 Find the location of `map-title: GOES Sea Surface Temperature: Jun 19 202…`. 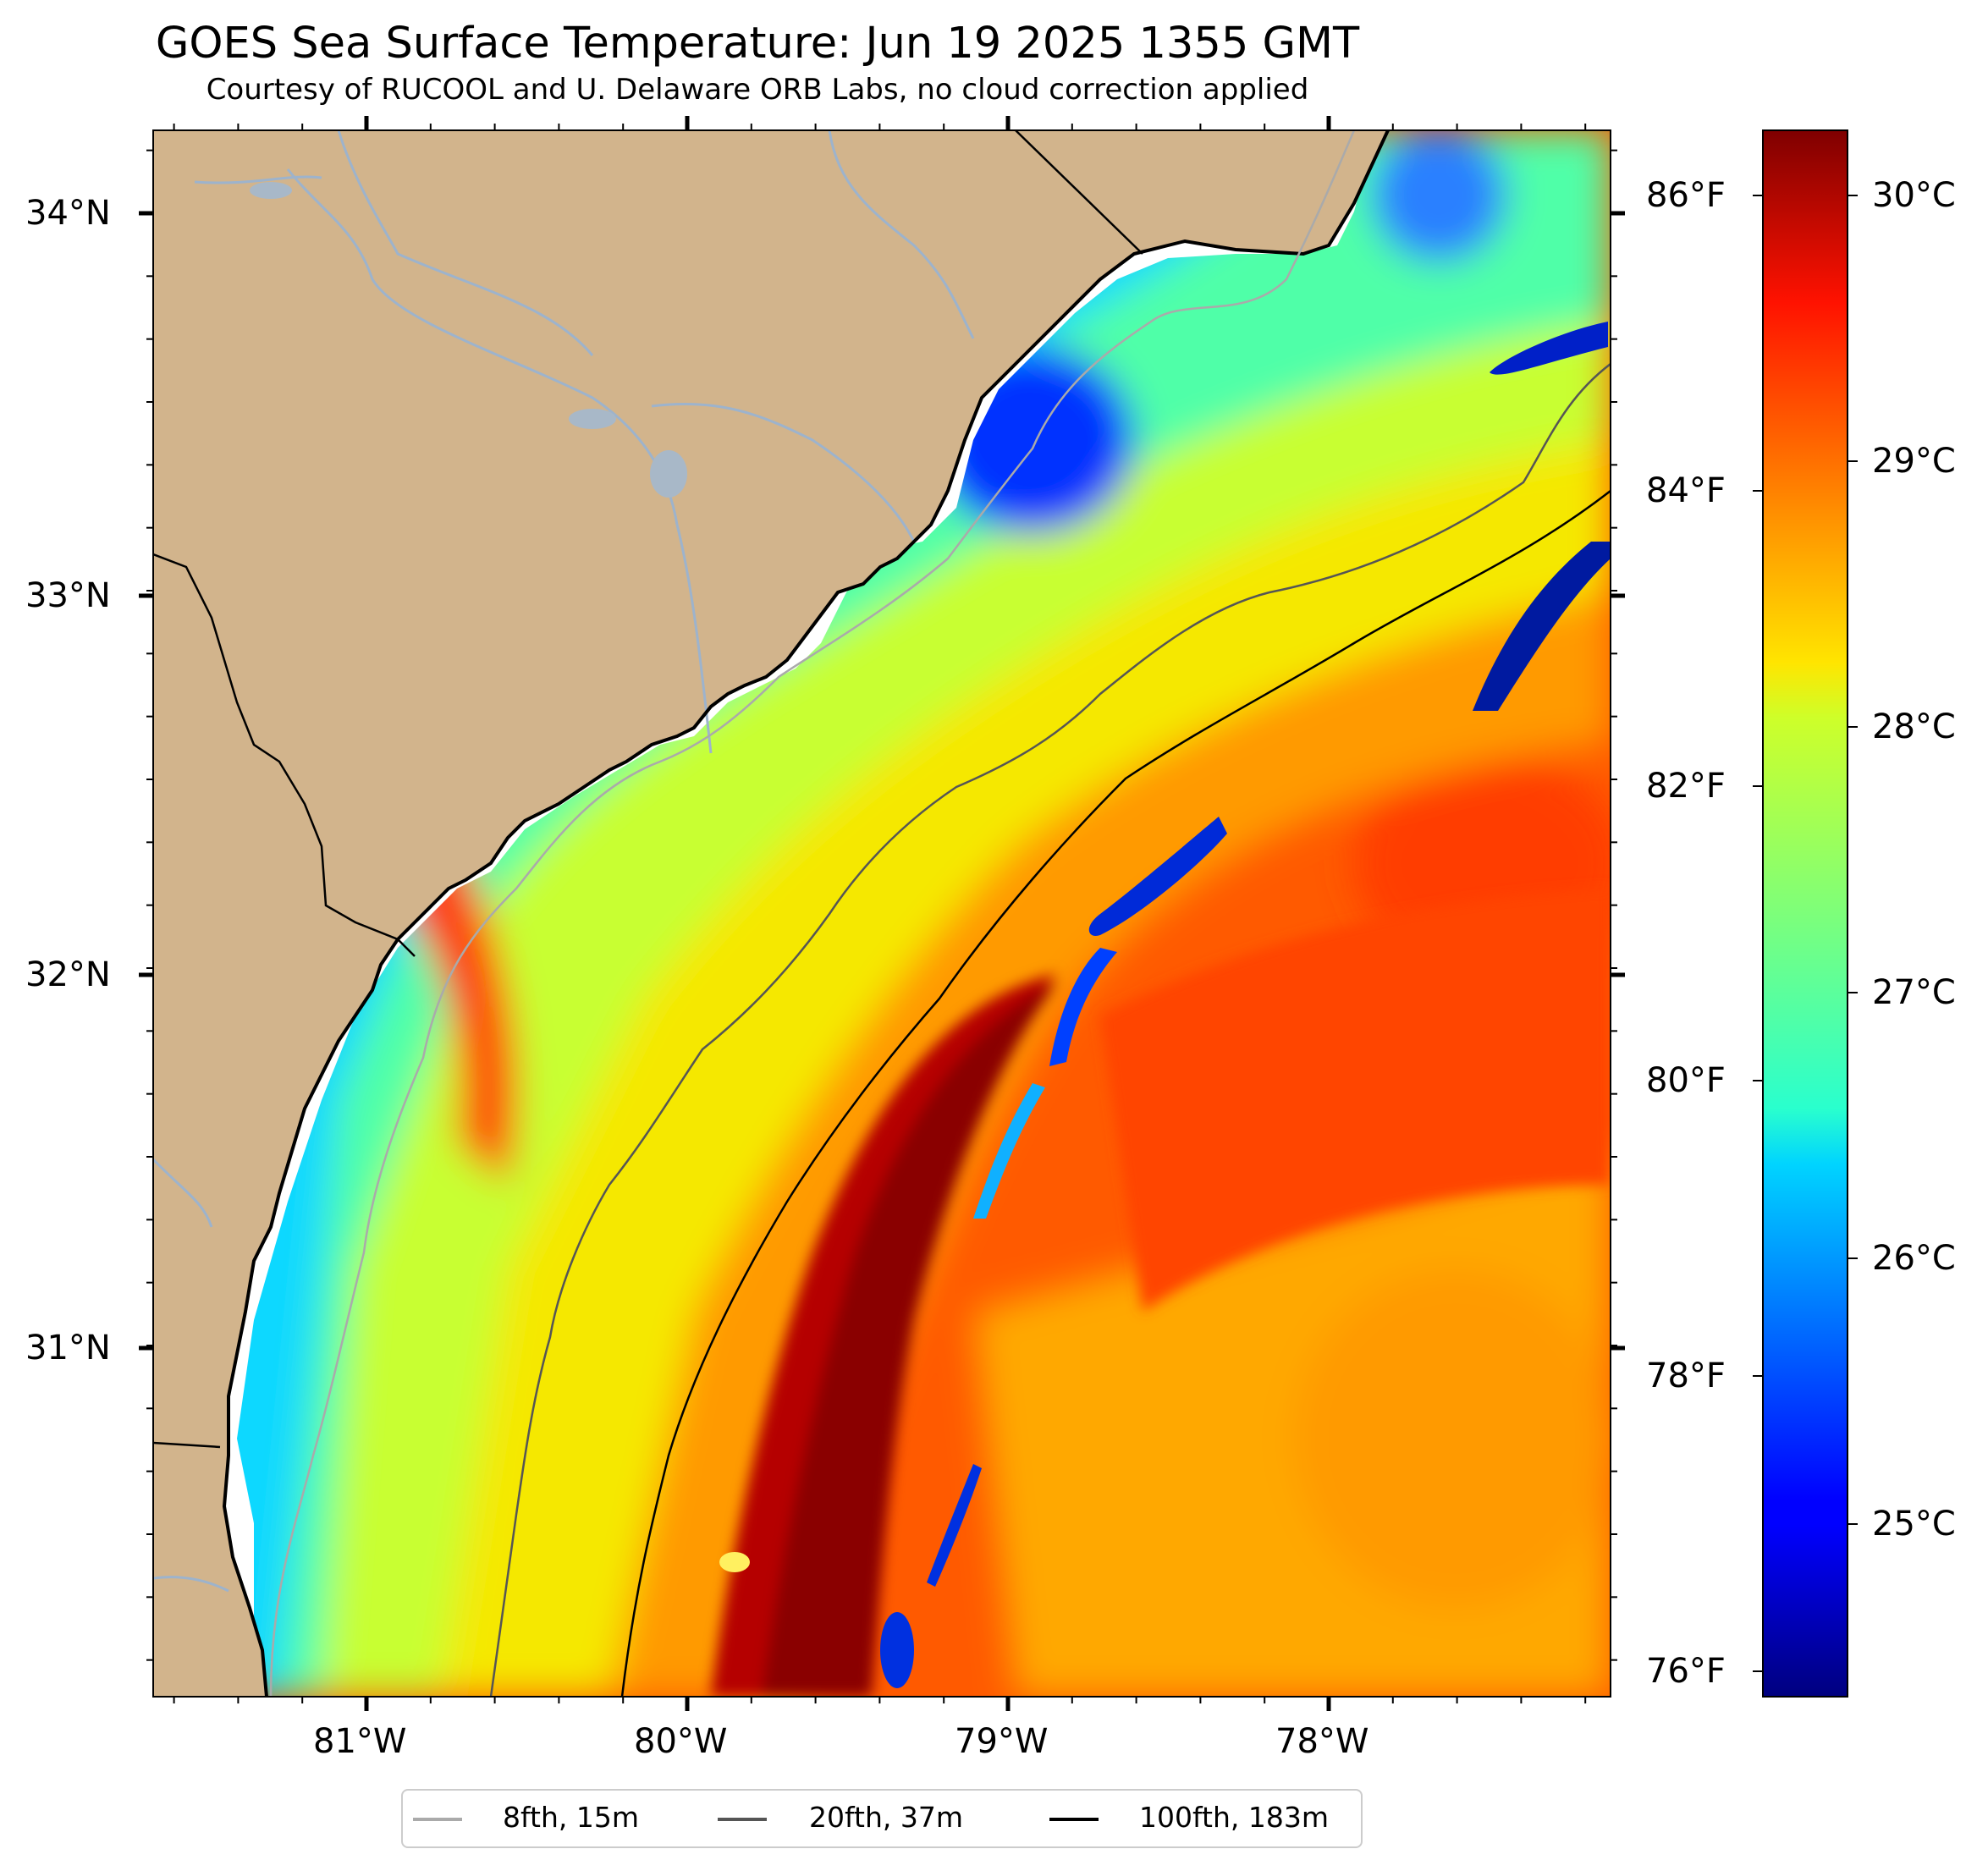

map-title: GOES Sea Surface Temperature: Jun 19 202… is located at coordinates (757, 44).